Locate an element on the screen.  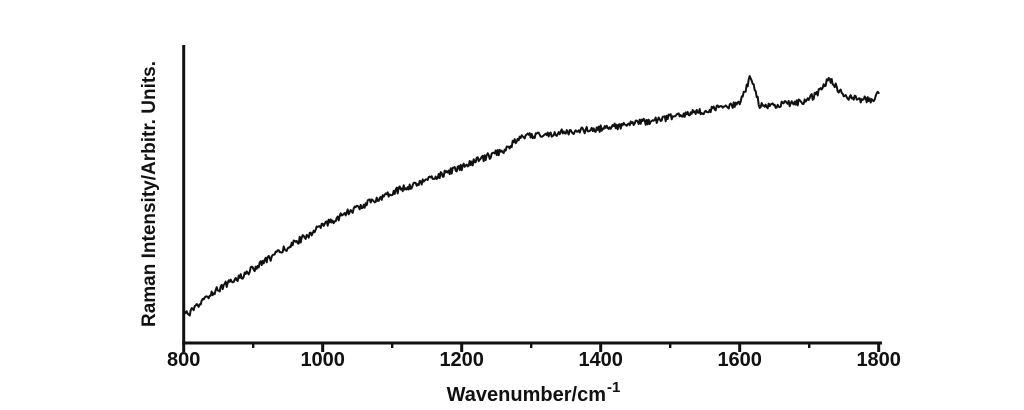
x-axis-title-exponent: -1 is located at coordinates (613, 387).